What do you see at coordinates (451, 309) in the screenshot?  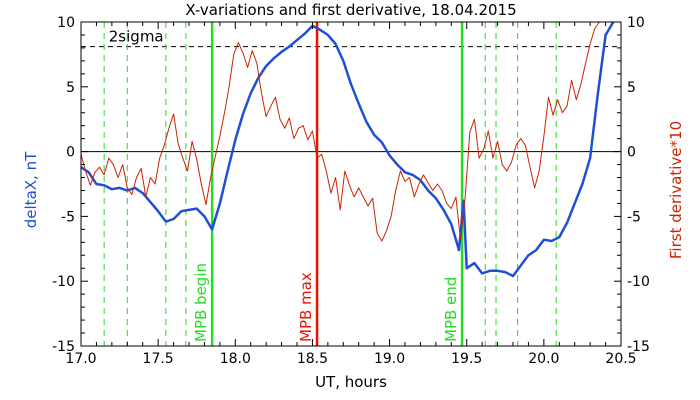 I see `marker-label-mpb-end: MPB end` at bounding box center [451, 309].